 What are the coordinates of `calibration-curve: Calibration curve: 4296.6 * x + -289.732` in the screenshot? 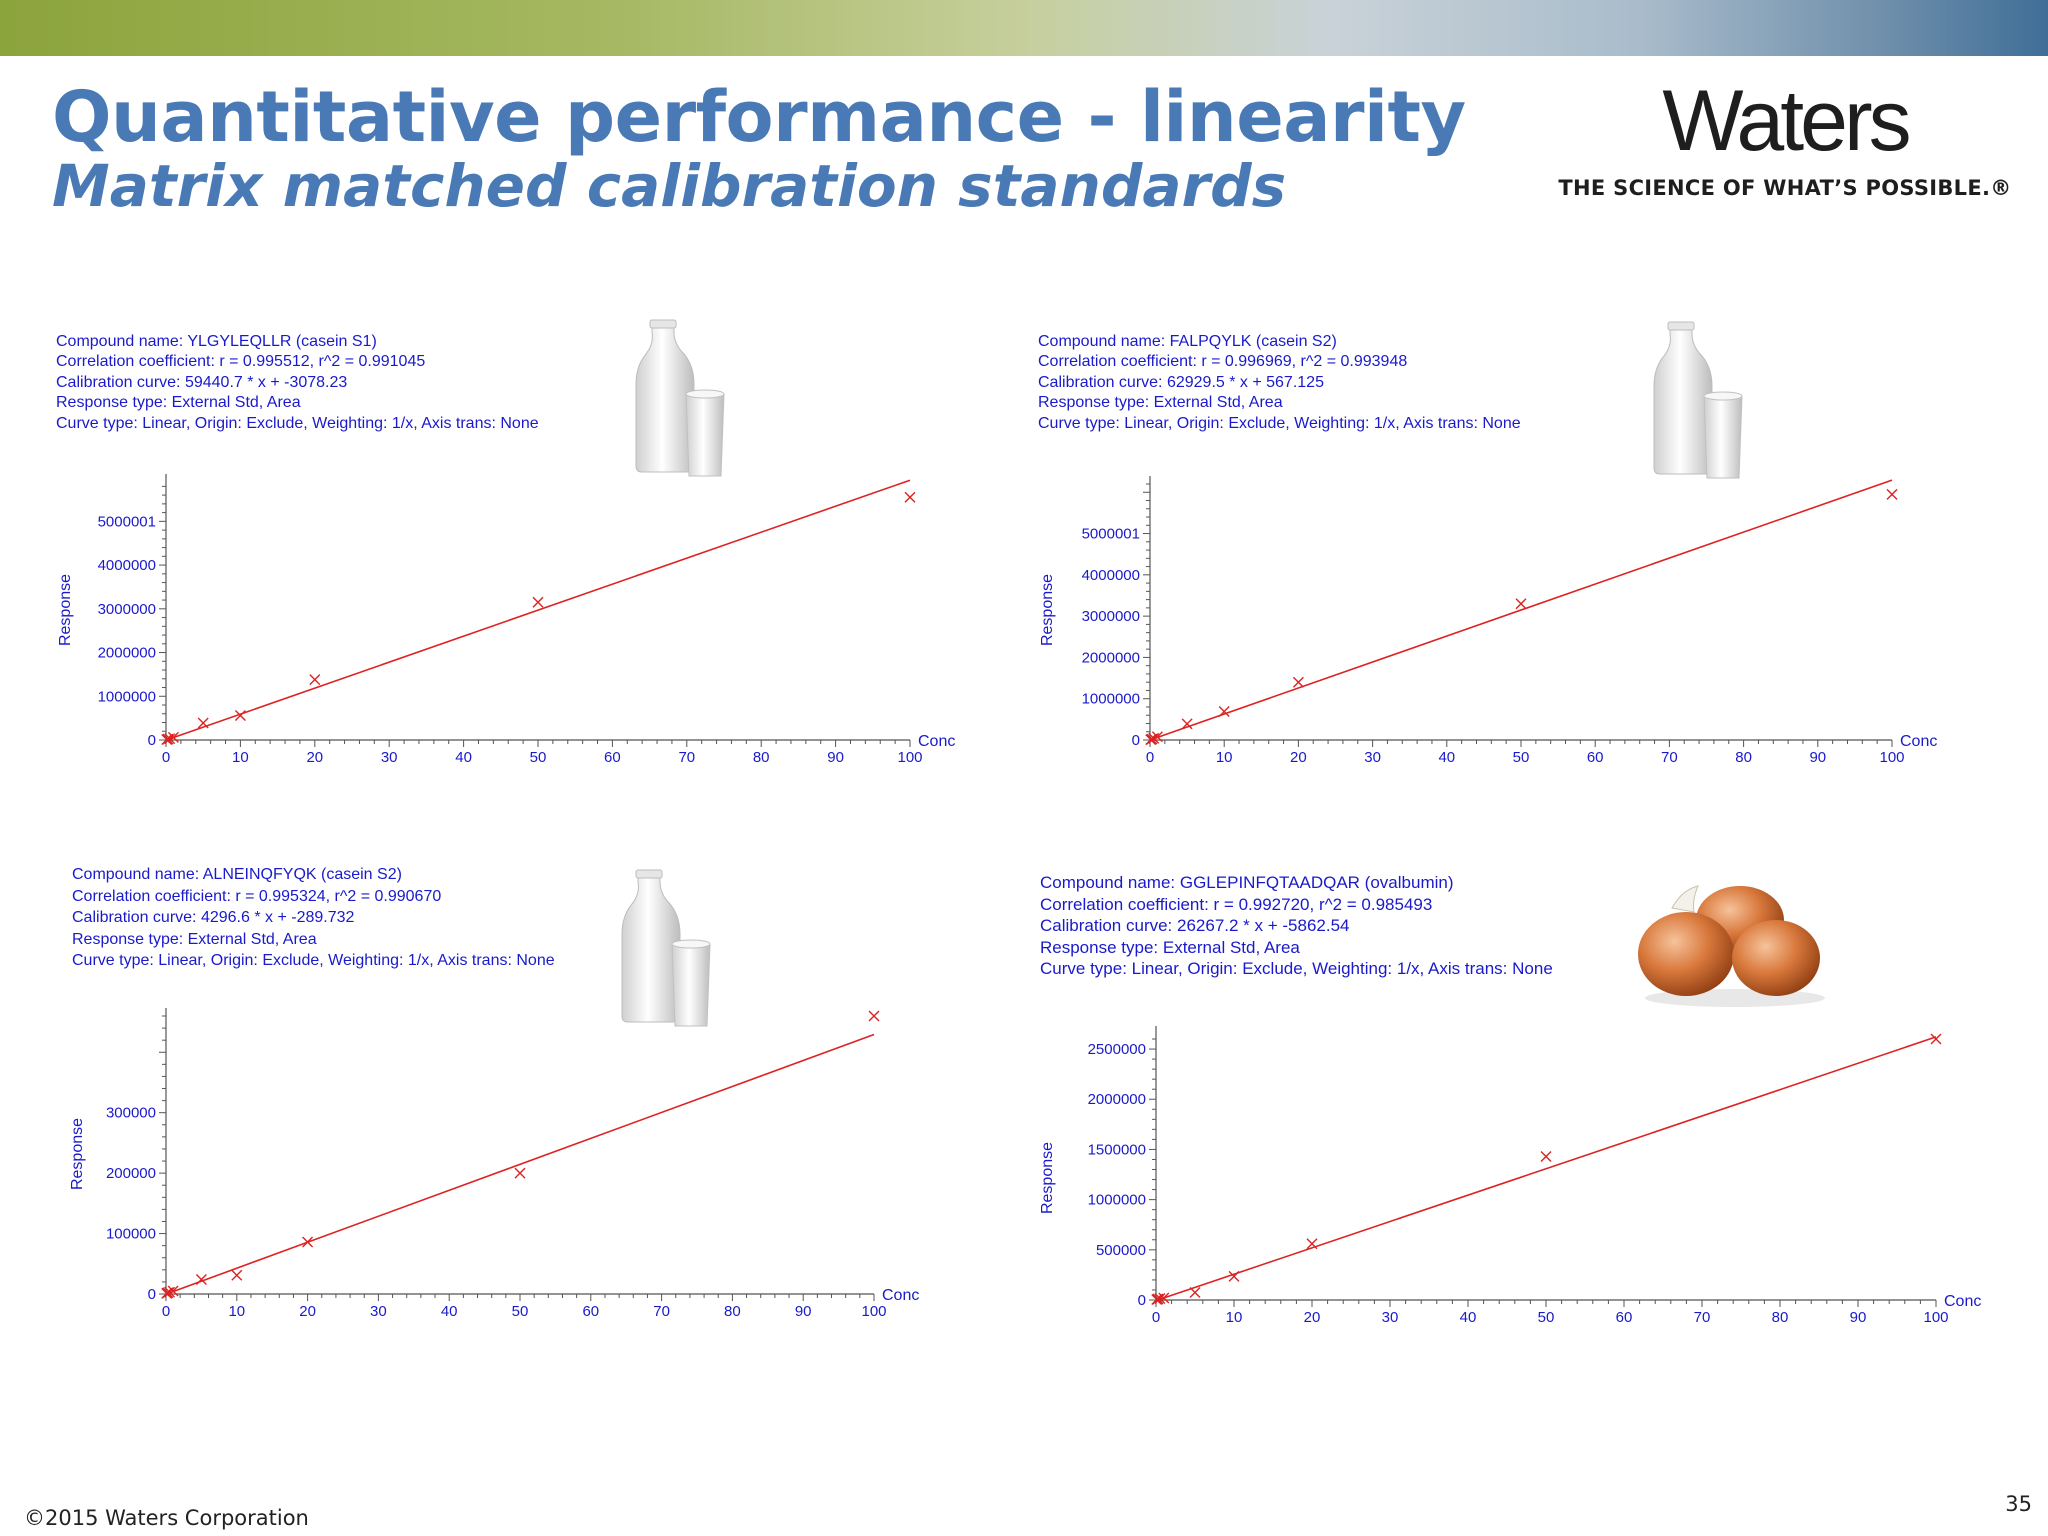 It's located at (213, 917).